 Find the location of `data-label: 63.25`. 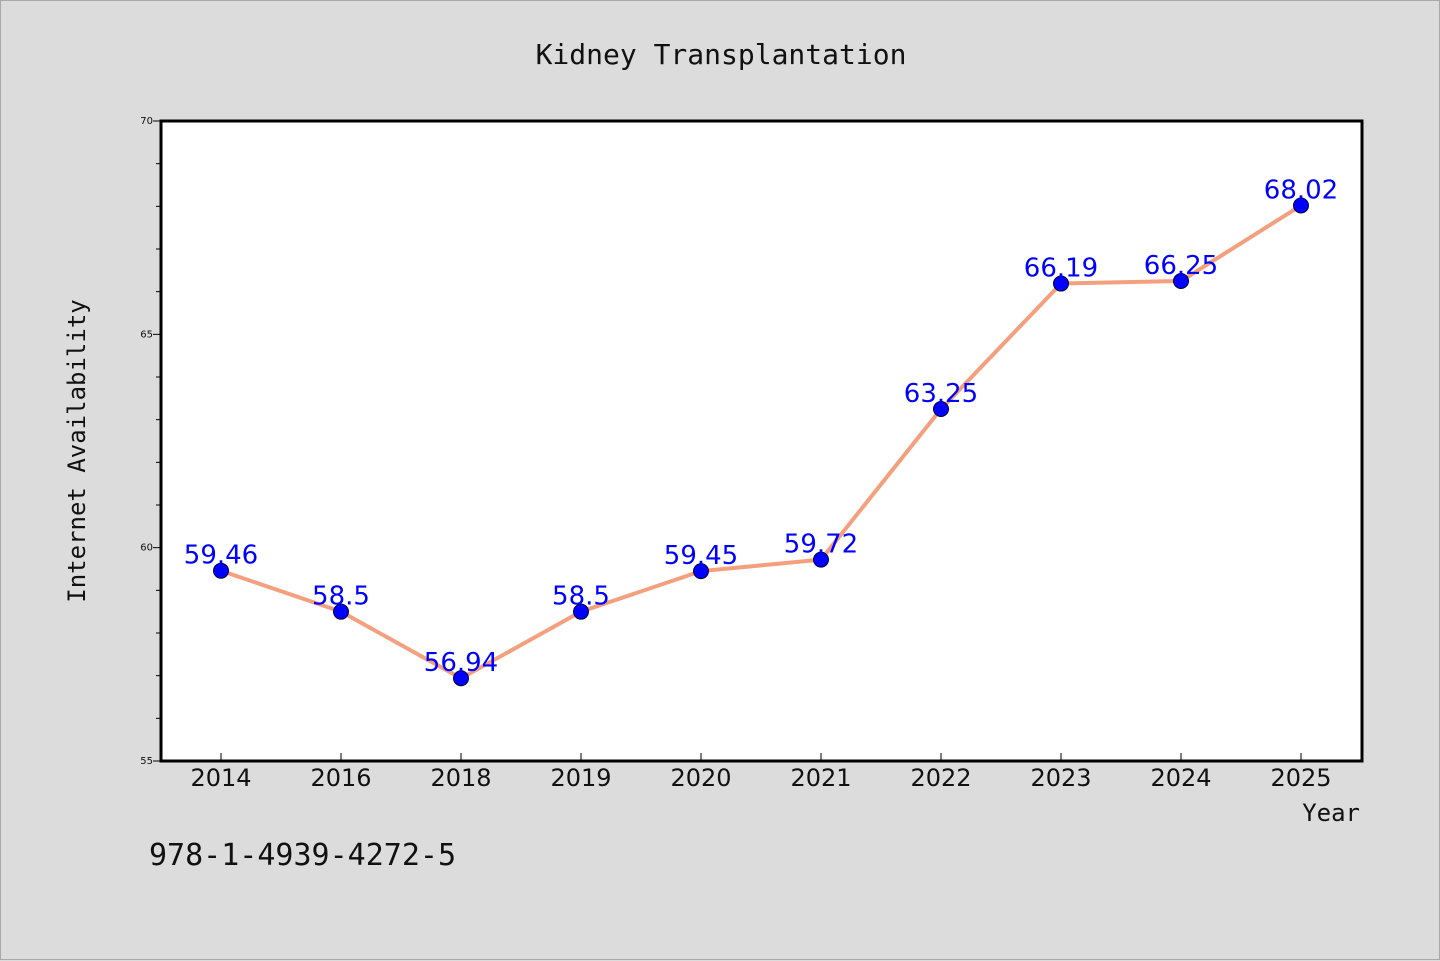

data-label: 63.25 is located at coordinates (941, 394).